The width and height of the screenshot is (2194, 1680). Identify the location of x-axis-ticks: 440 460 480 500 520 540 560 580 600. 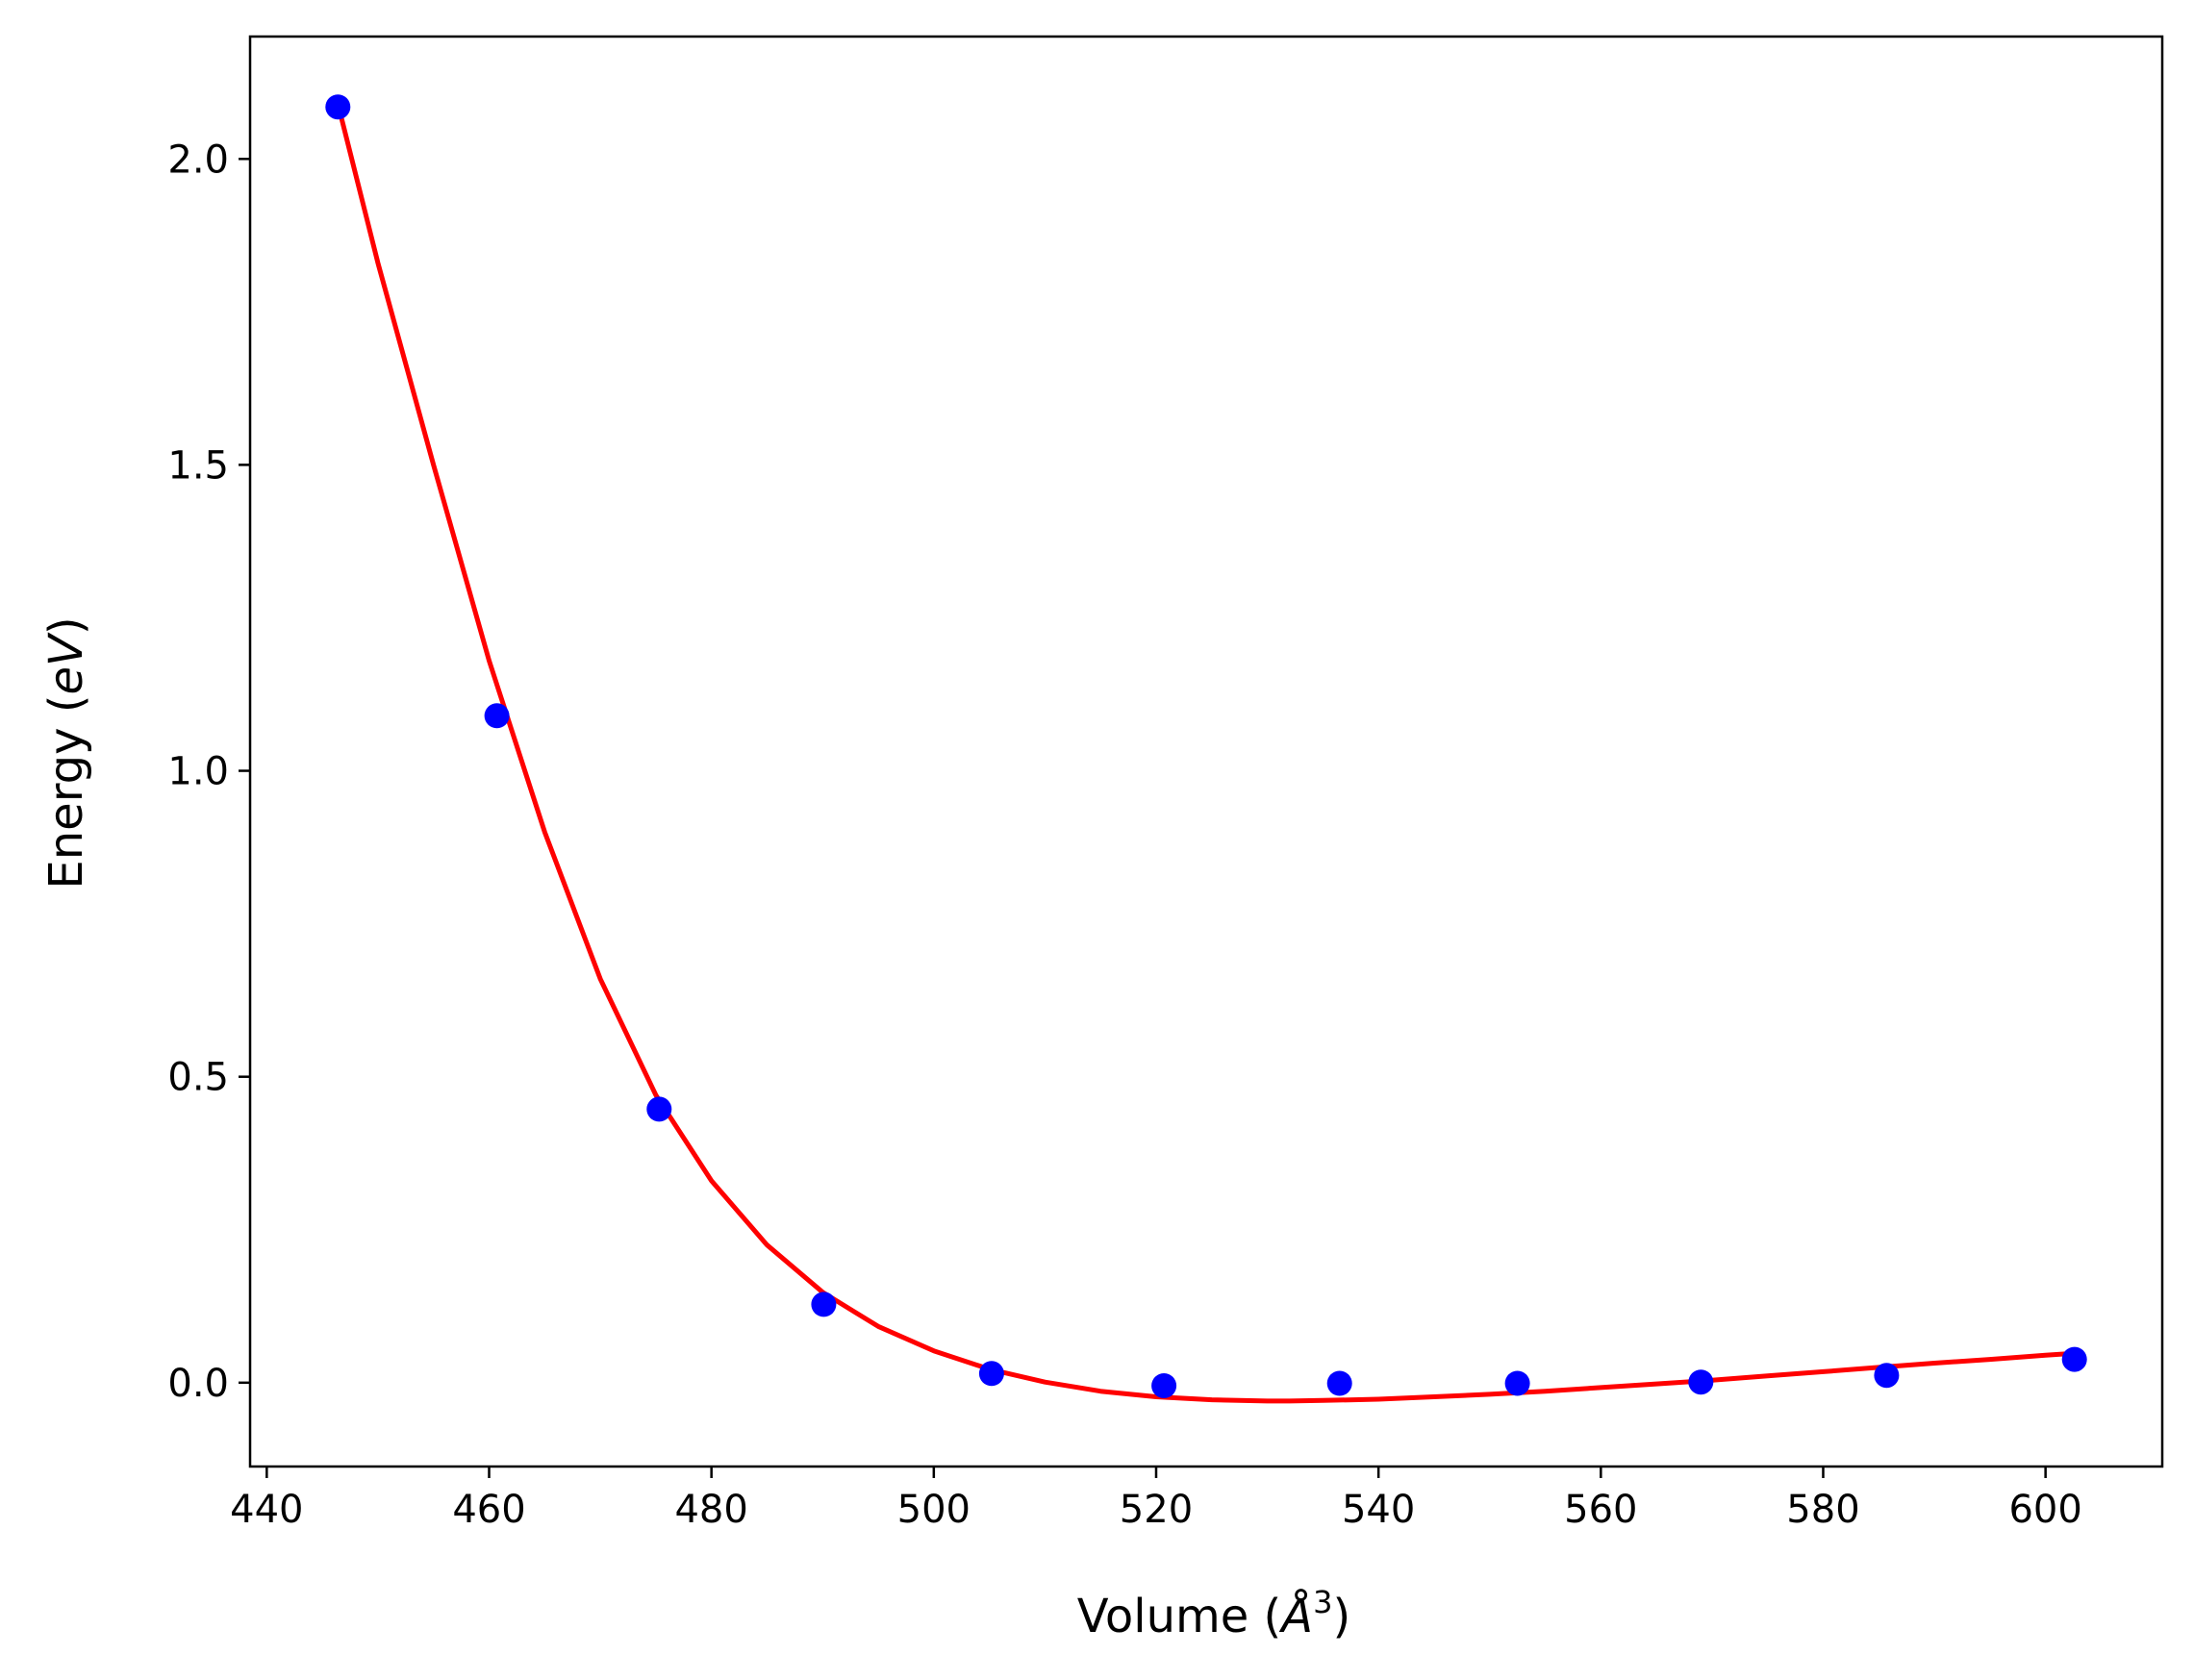
(1156, 1500).